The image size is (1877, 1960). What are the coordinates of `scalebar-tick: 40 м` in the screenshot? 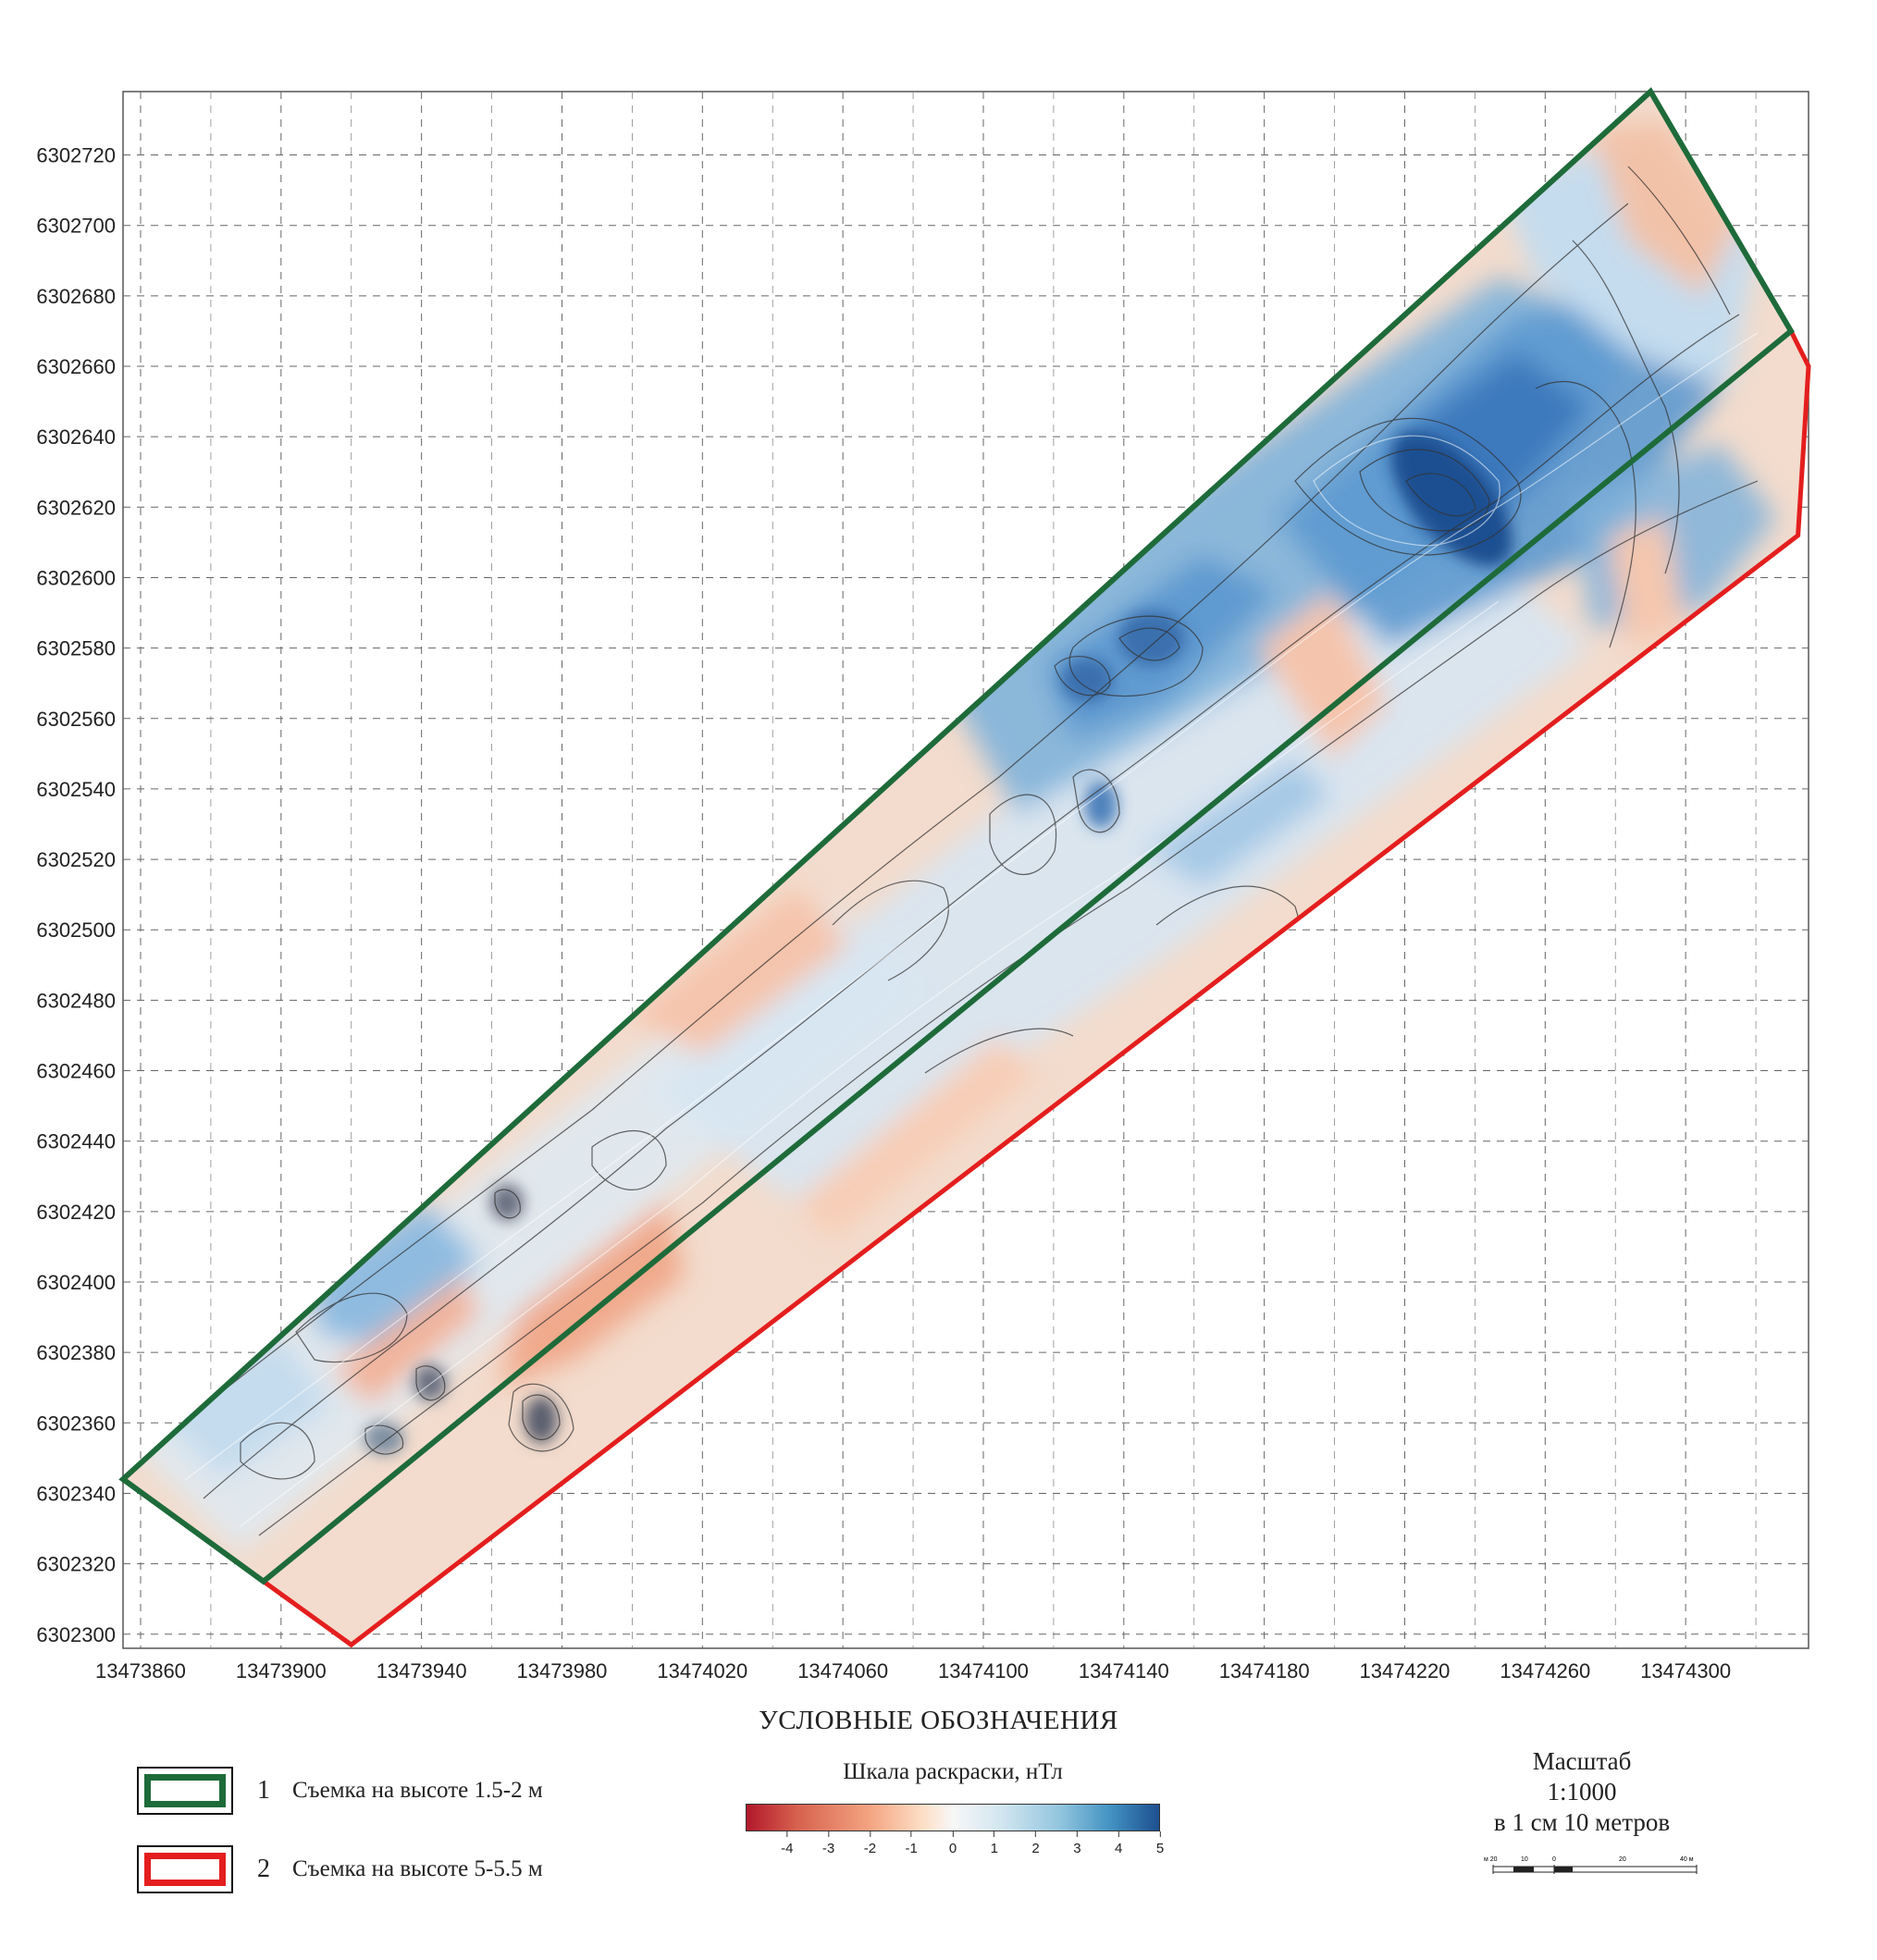 It's located at (1687, 1859).